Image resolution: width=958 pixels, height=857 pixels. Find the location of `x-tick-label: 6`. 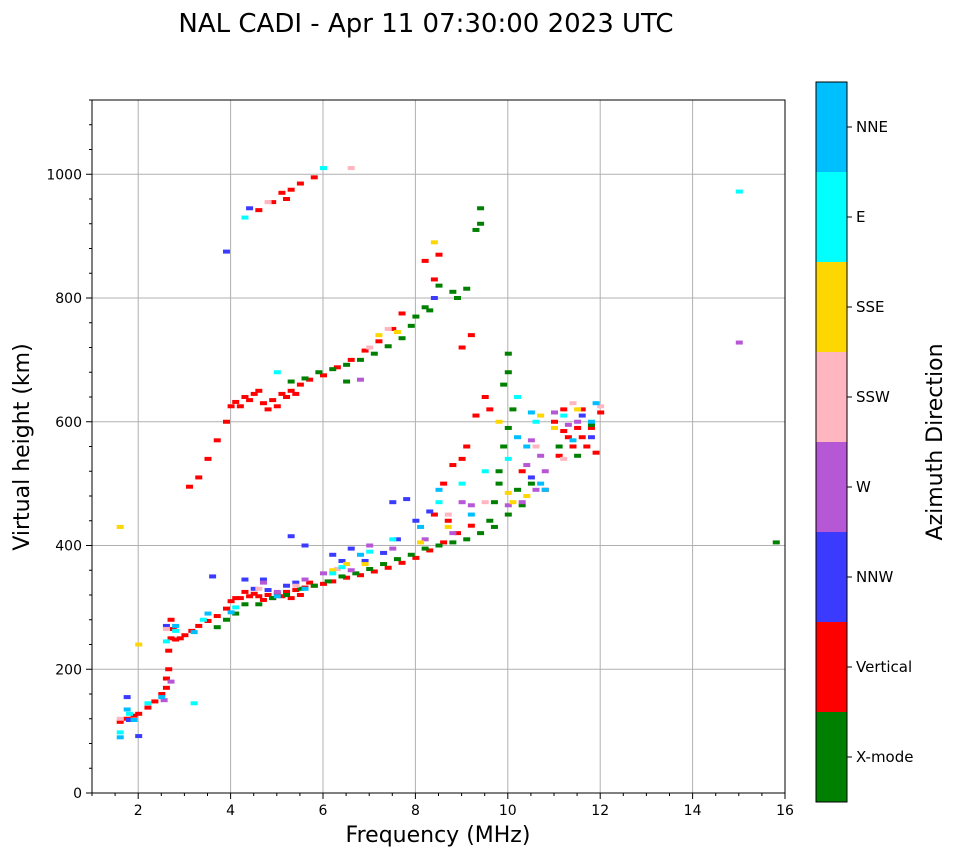

x-tick-label: 6 is located at coordinates (323, 811).